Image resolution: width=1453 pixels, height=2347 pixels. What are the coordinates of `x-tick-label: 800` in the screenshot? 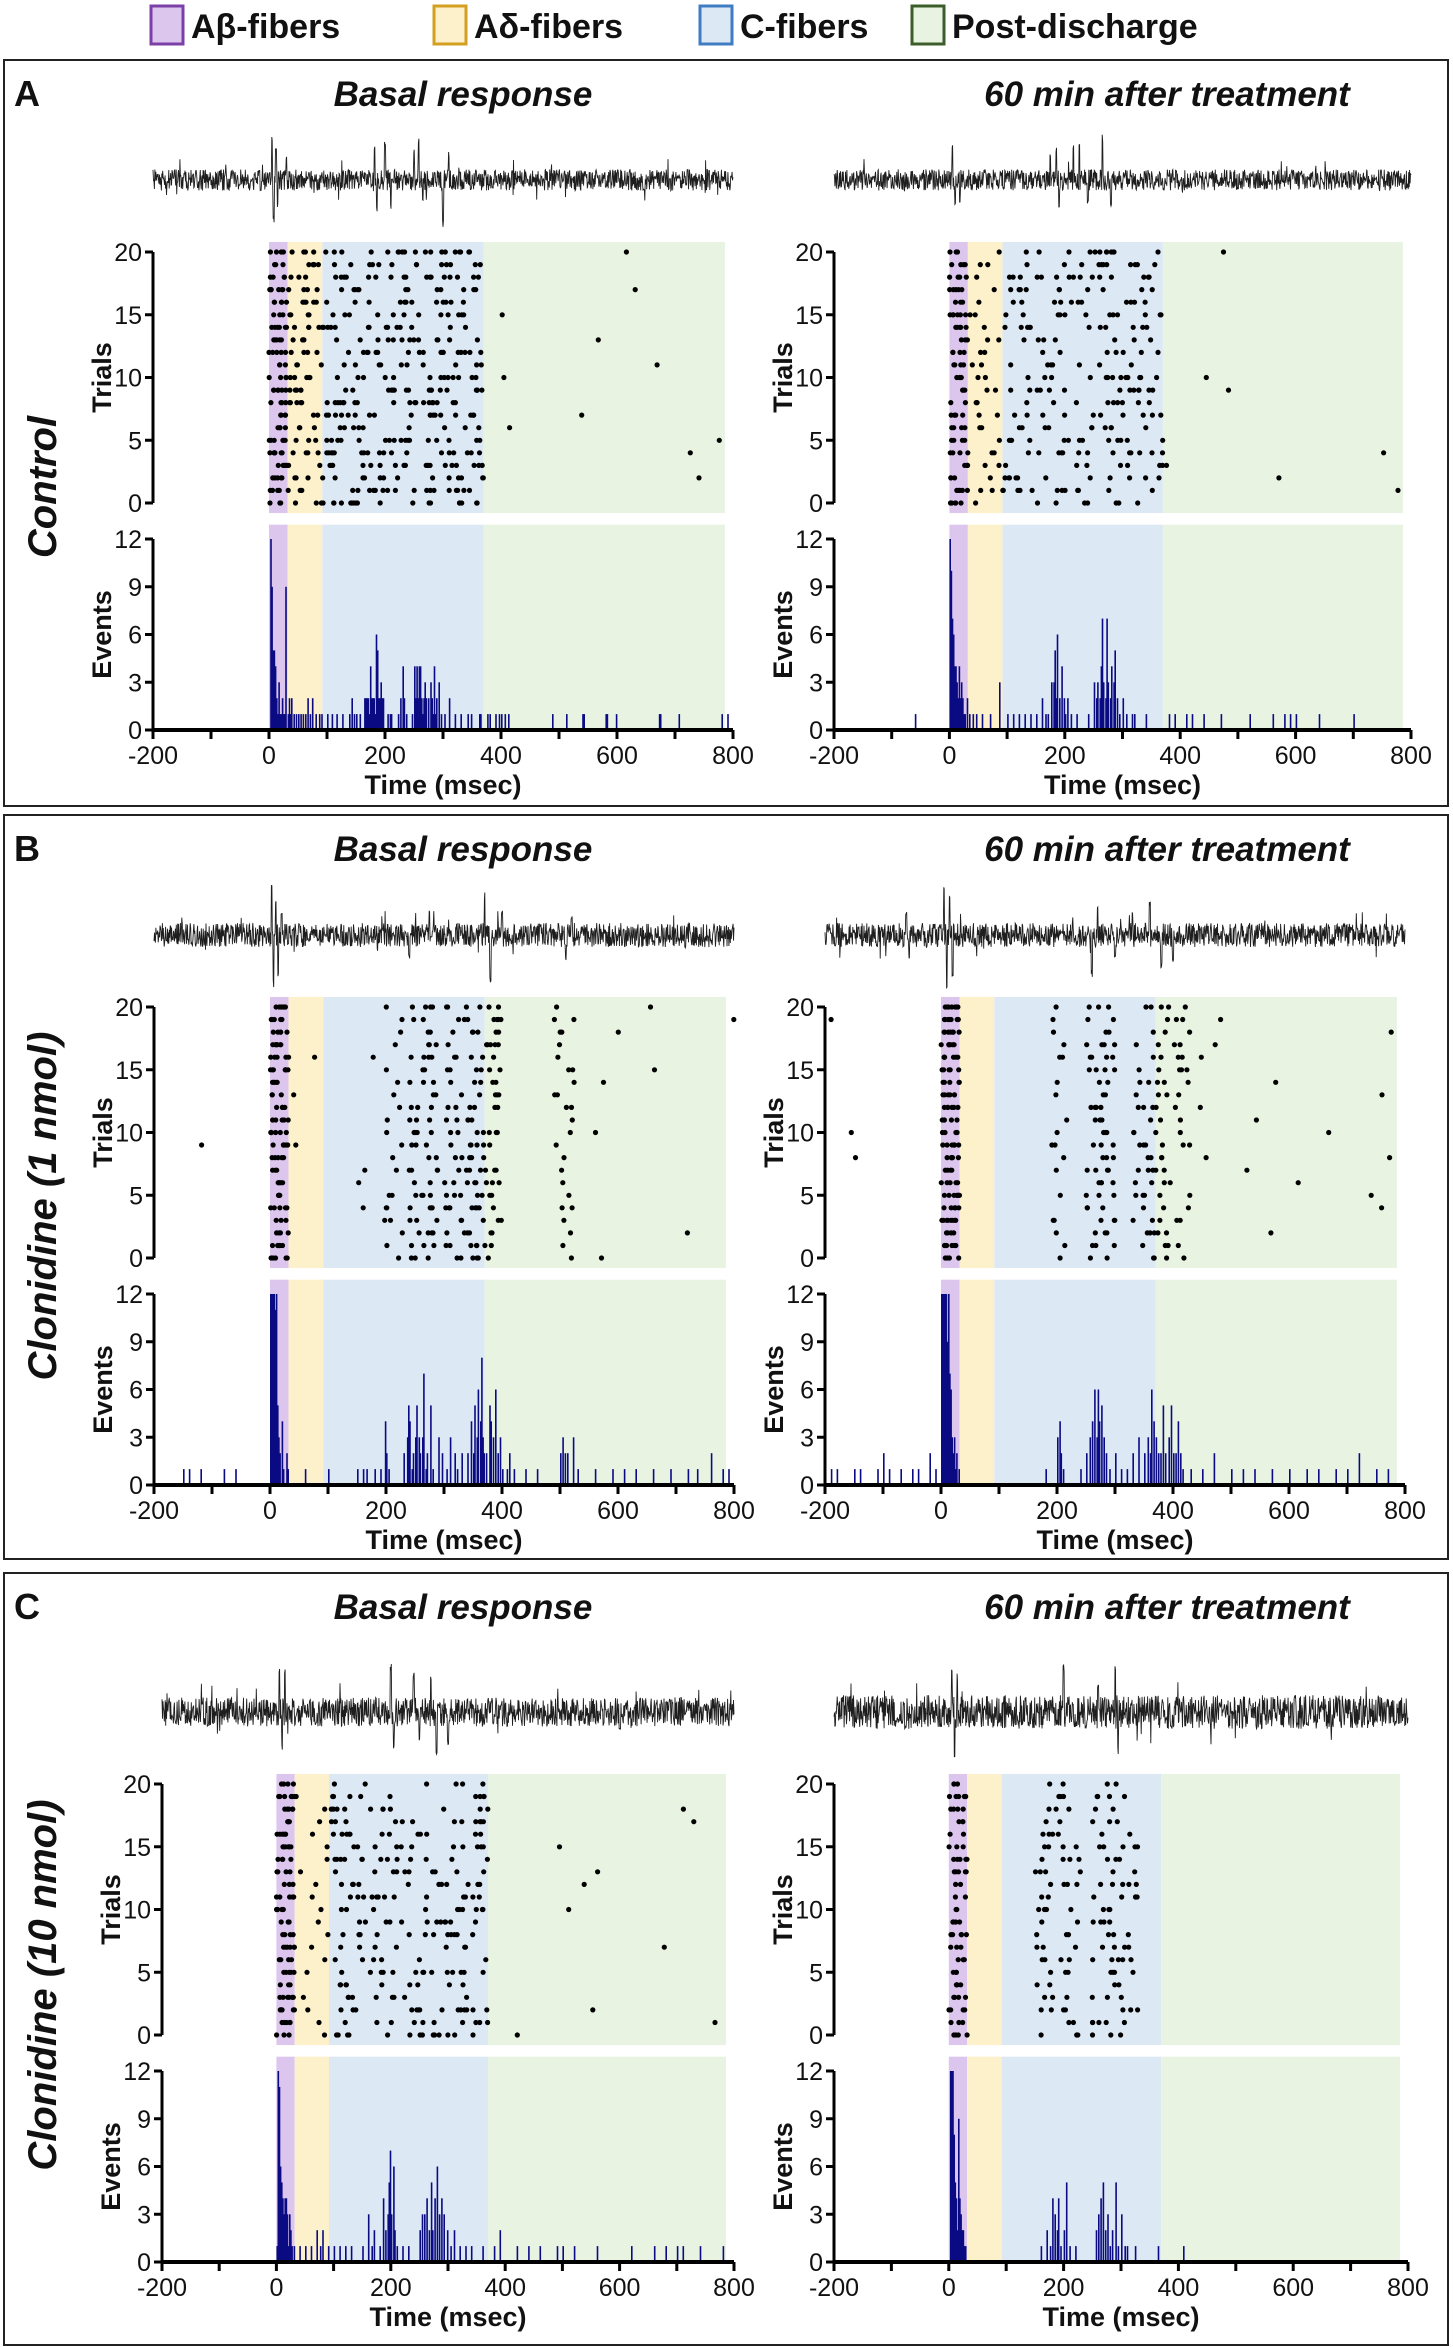 It's located at (1408, 2288).